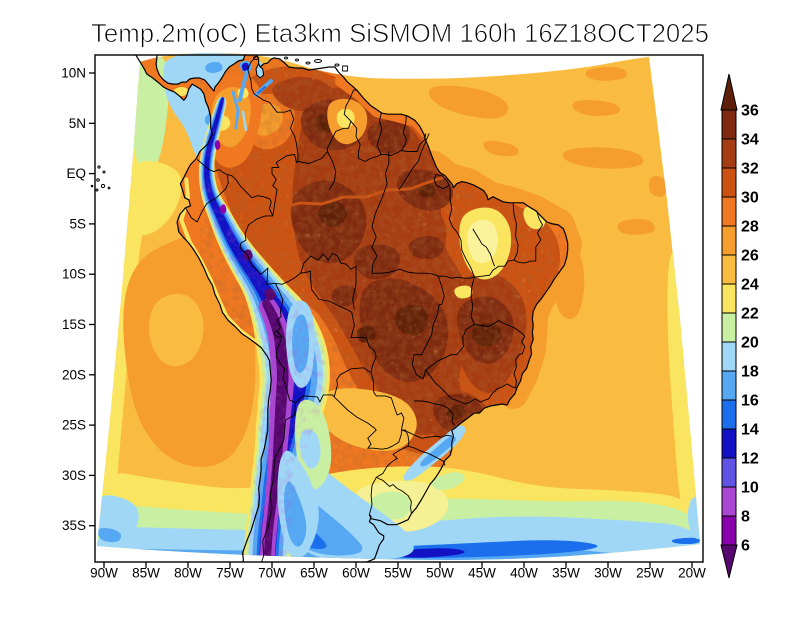 The height and width of the screenshot is (618, 800). Describe the element at coordinates (440, 573) in the screenshot. I see `svg-text: 50W` at that location.